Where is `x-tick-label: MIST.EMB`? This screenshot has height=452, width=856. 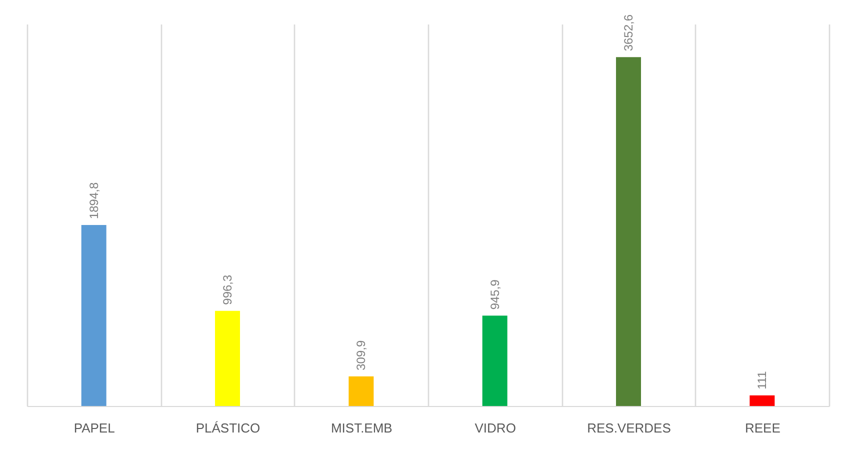 x-tick-label: MIST.EMB is located at coordinates (361, 428).